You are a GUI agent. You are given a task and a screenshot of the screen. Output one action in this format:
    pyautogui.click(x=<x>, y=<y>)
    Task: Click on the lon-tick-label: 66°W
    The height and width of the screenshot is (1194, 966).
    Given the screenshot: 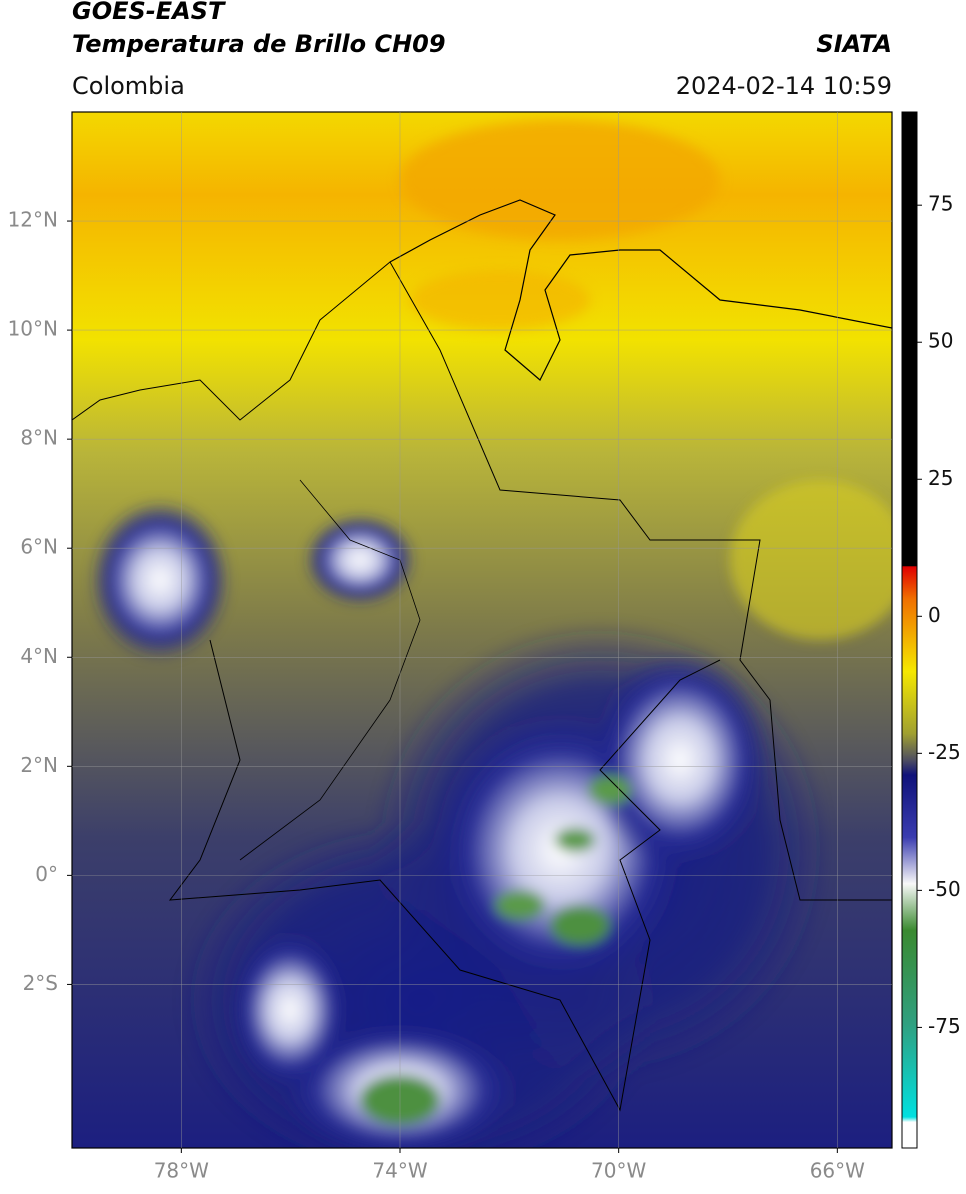 What is the action you would take?
    pyautogui.click(x=837, y=1171)
    